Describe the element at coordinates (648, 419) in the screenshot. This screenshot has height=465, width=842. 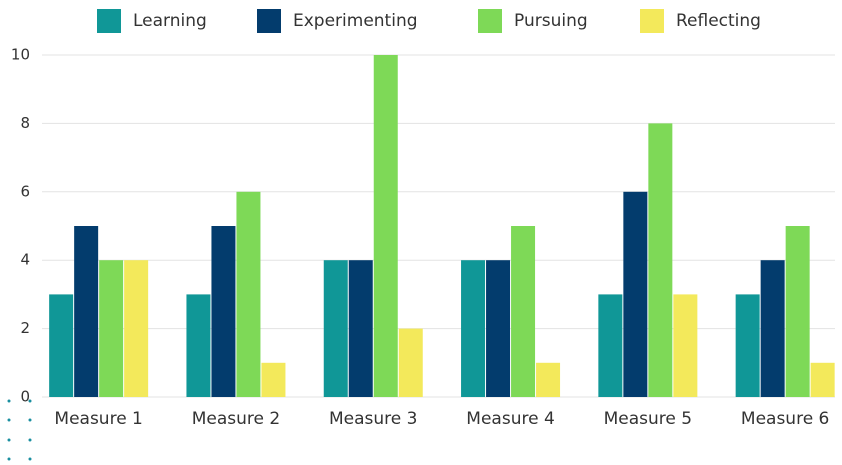
I see `x-tick-label: Measure 5` at that location.